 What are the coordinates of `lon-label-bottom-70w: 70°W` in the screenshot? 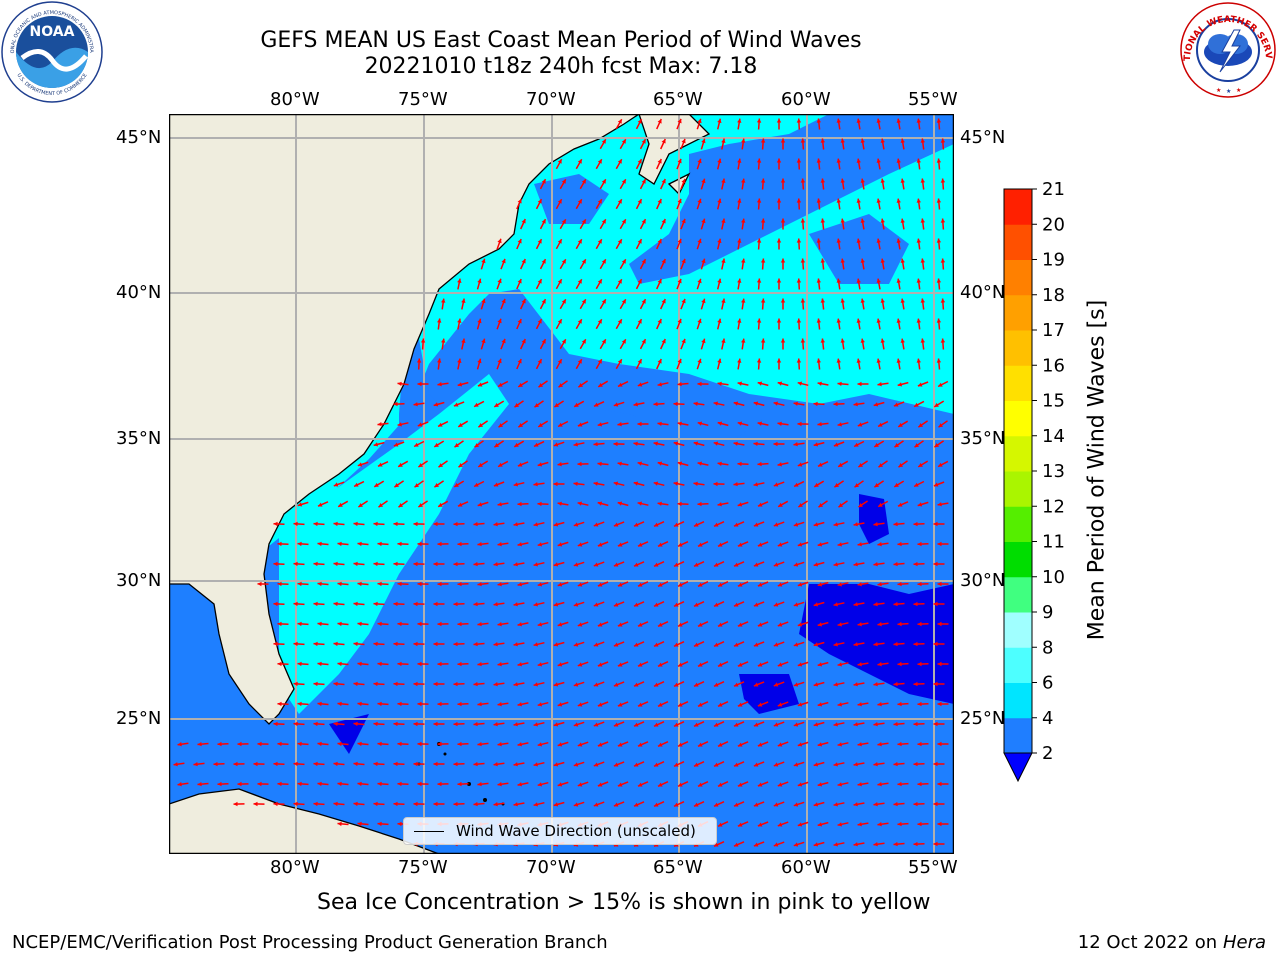 It's located at (551, 867).